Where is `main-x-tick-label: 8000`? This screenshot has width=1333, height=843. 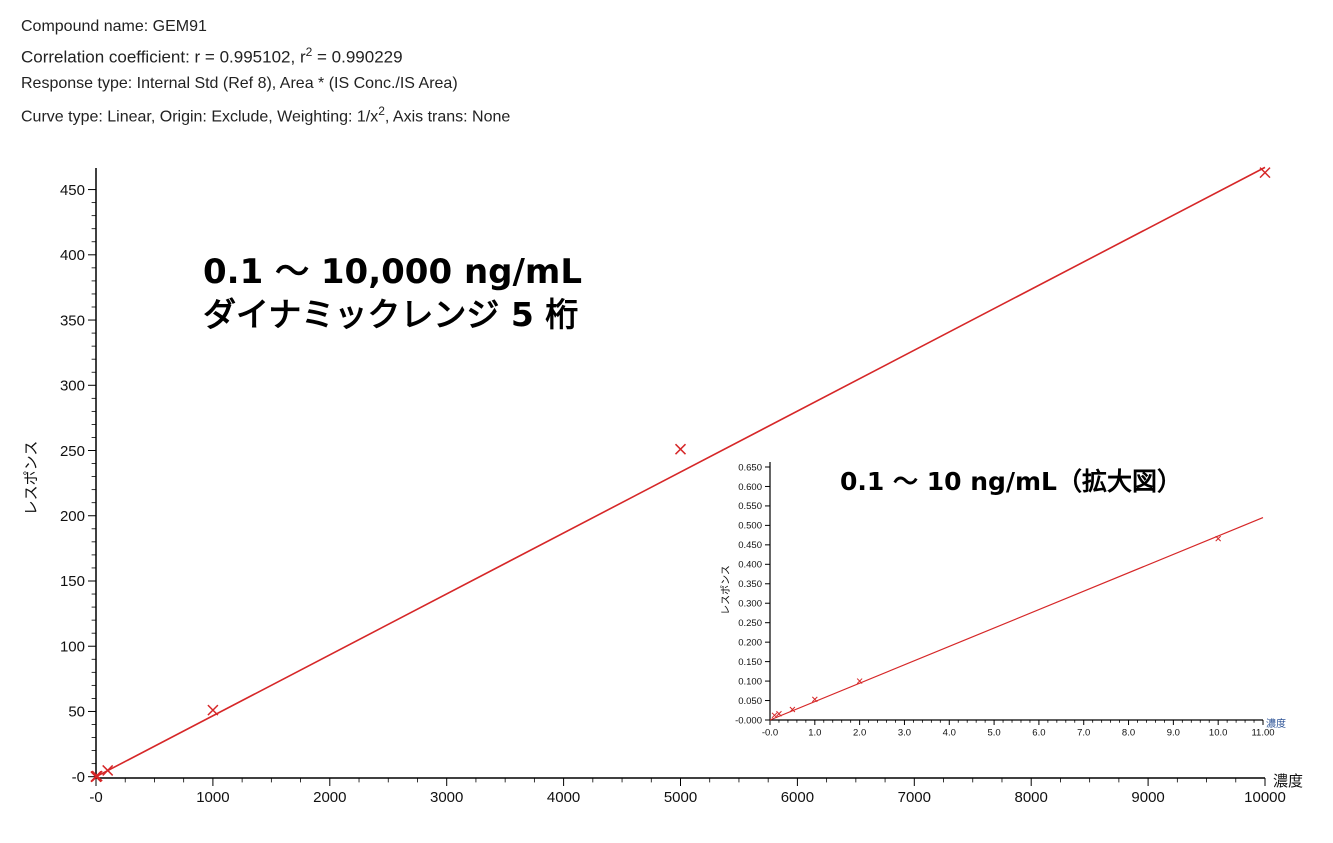 main-x-tick-label: 8000 is located at coordinates (1031, 797).